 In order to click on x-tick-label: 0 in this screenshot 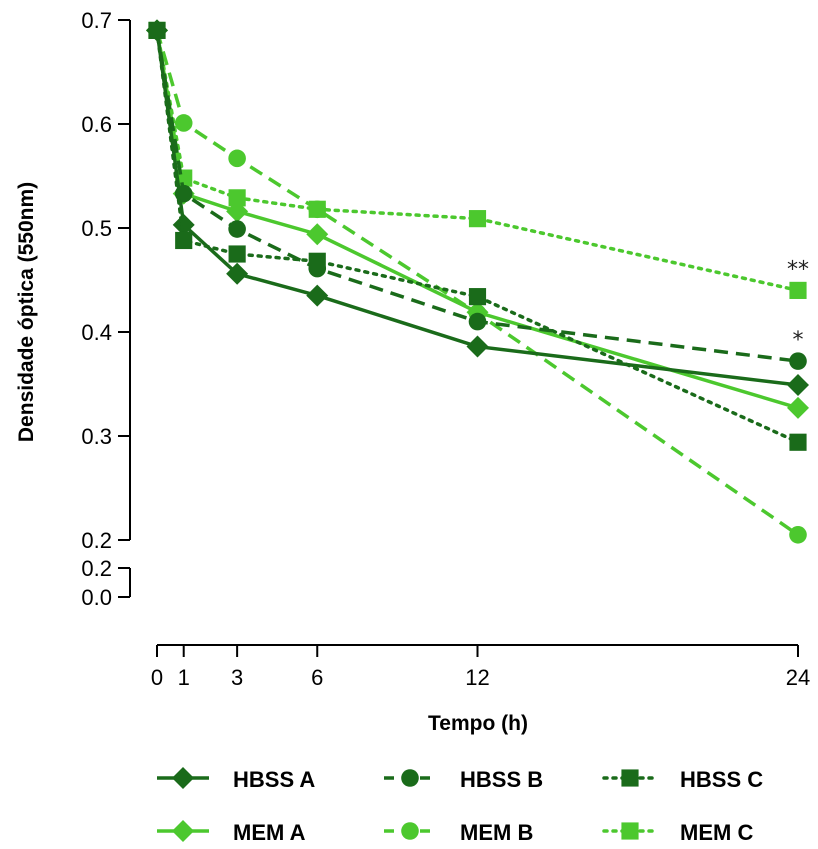, I will do `click(157, 677)`.